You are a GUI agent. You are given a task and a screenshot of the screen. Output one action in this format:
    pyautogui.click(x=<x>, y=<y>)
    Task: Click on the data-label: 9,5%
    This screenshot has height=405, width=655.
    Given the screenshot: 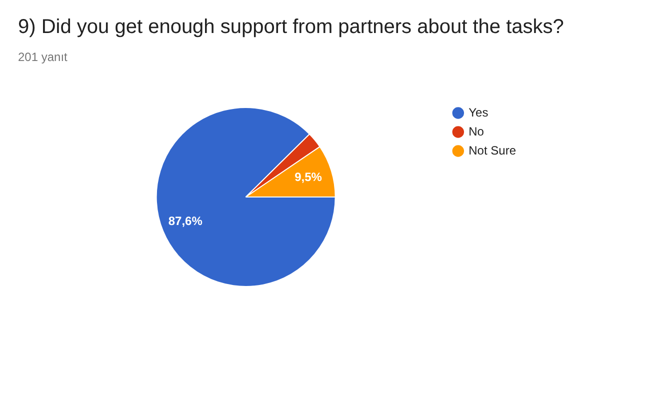 What is the action you would take?
    pyautogui.click(x=308, y=177)
    